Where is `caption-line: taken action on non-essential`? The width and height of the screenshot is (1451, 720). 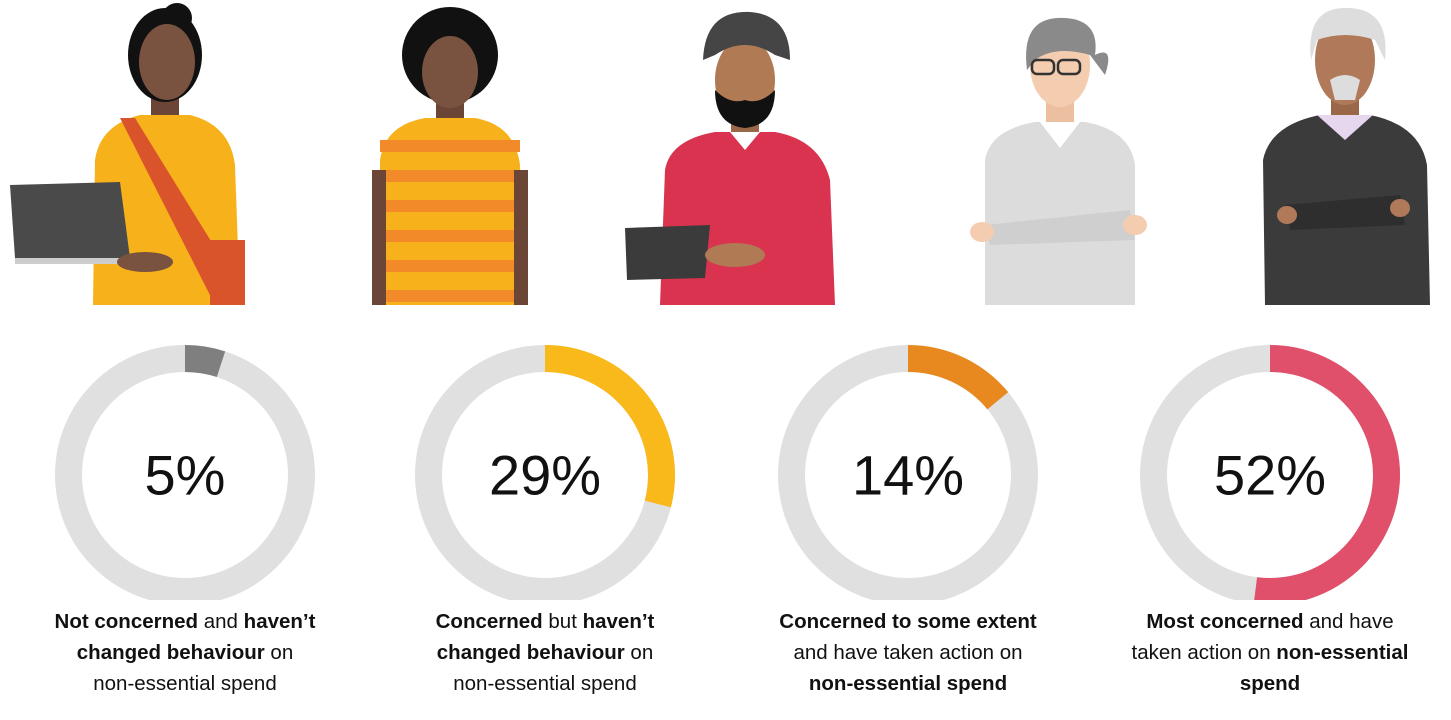 caption-line: taken action on non-essential is located at coordinates (1265, 652).